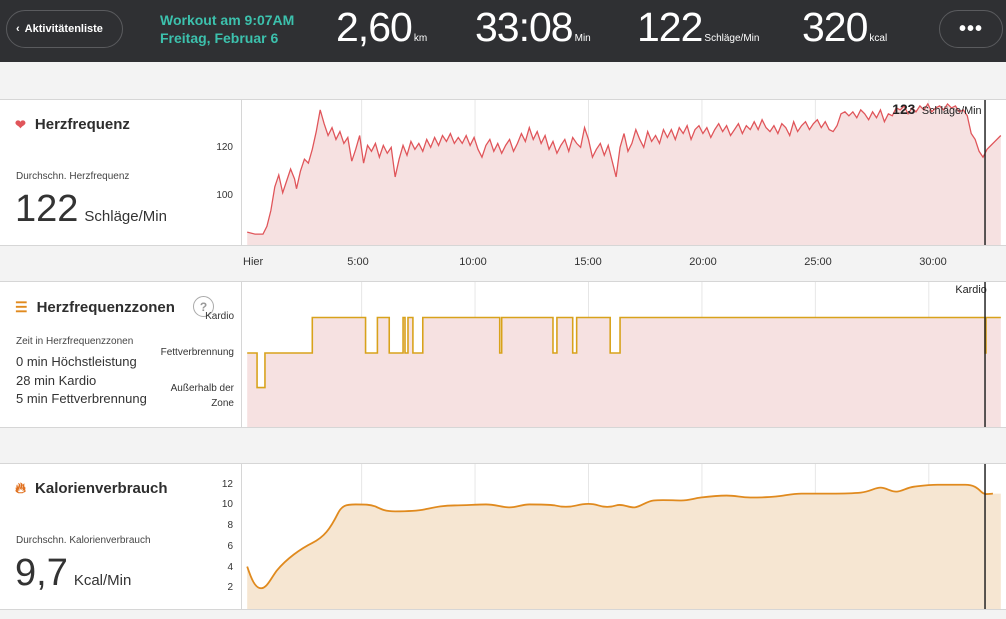 The image size is (1006, 619). Describe the element at coordinates (732, 38) in the screenshot. I see `stat-heart-rate-unit: Schläge/Min` at that location.